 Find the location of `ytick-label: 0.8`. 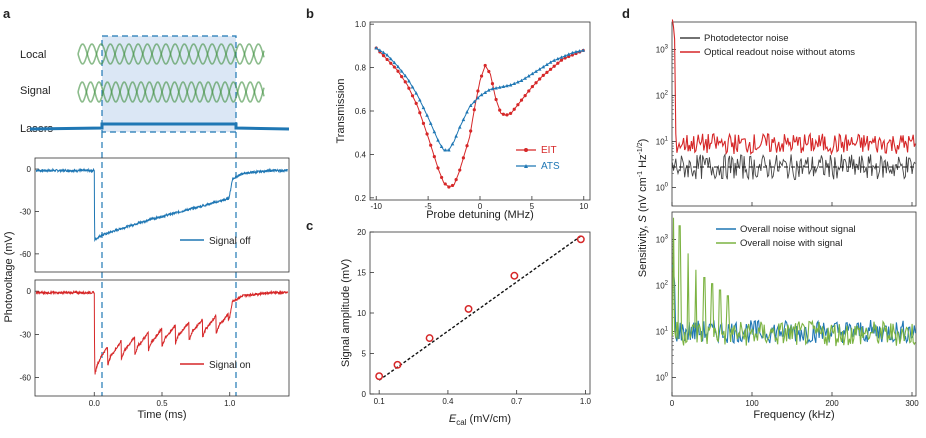

ytick-label: 0.8 is located at coordinates (361, 68).